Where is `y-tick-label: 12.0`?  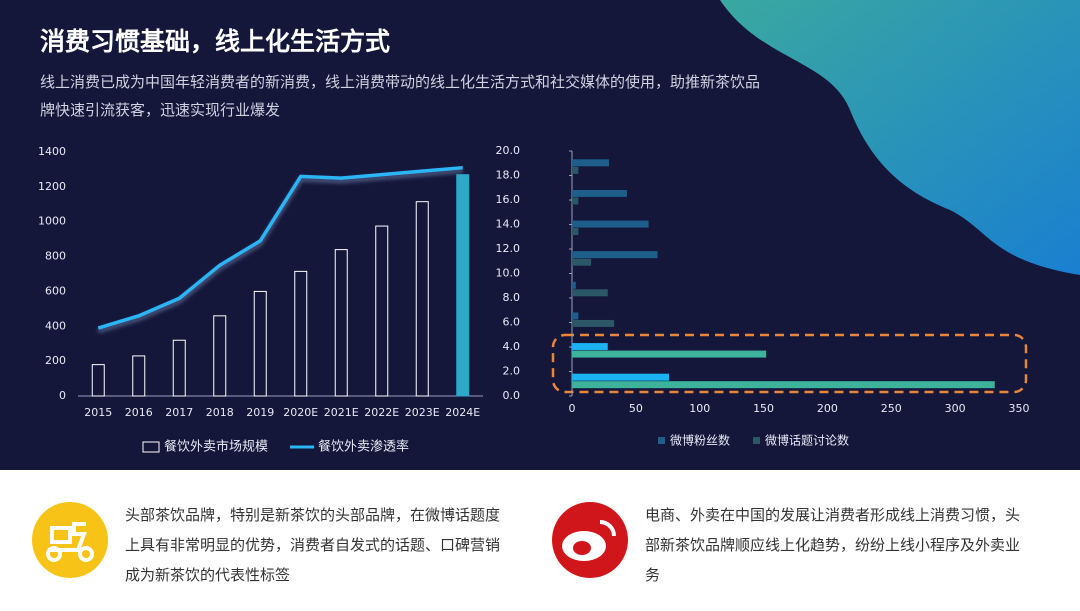 y-tick-label: 12.0 is located at coordinates (508, 248).